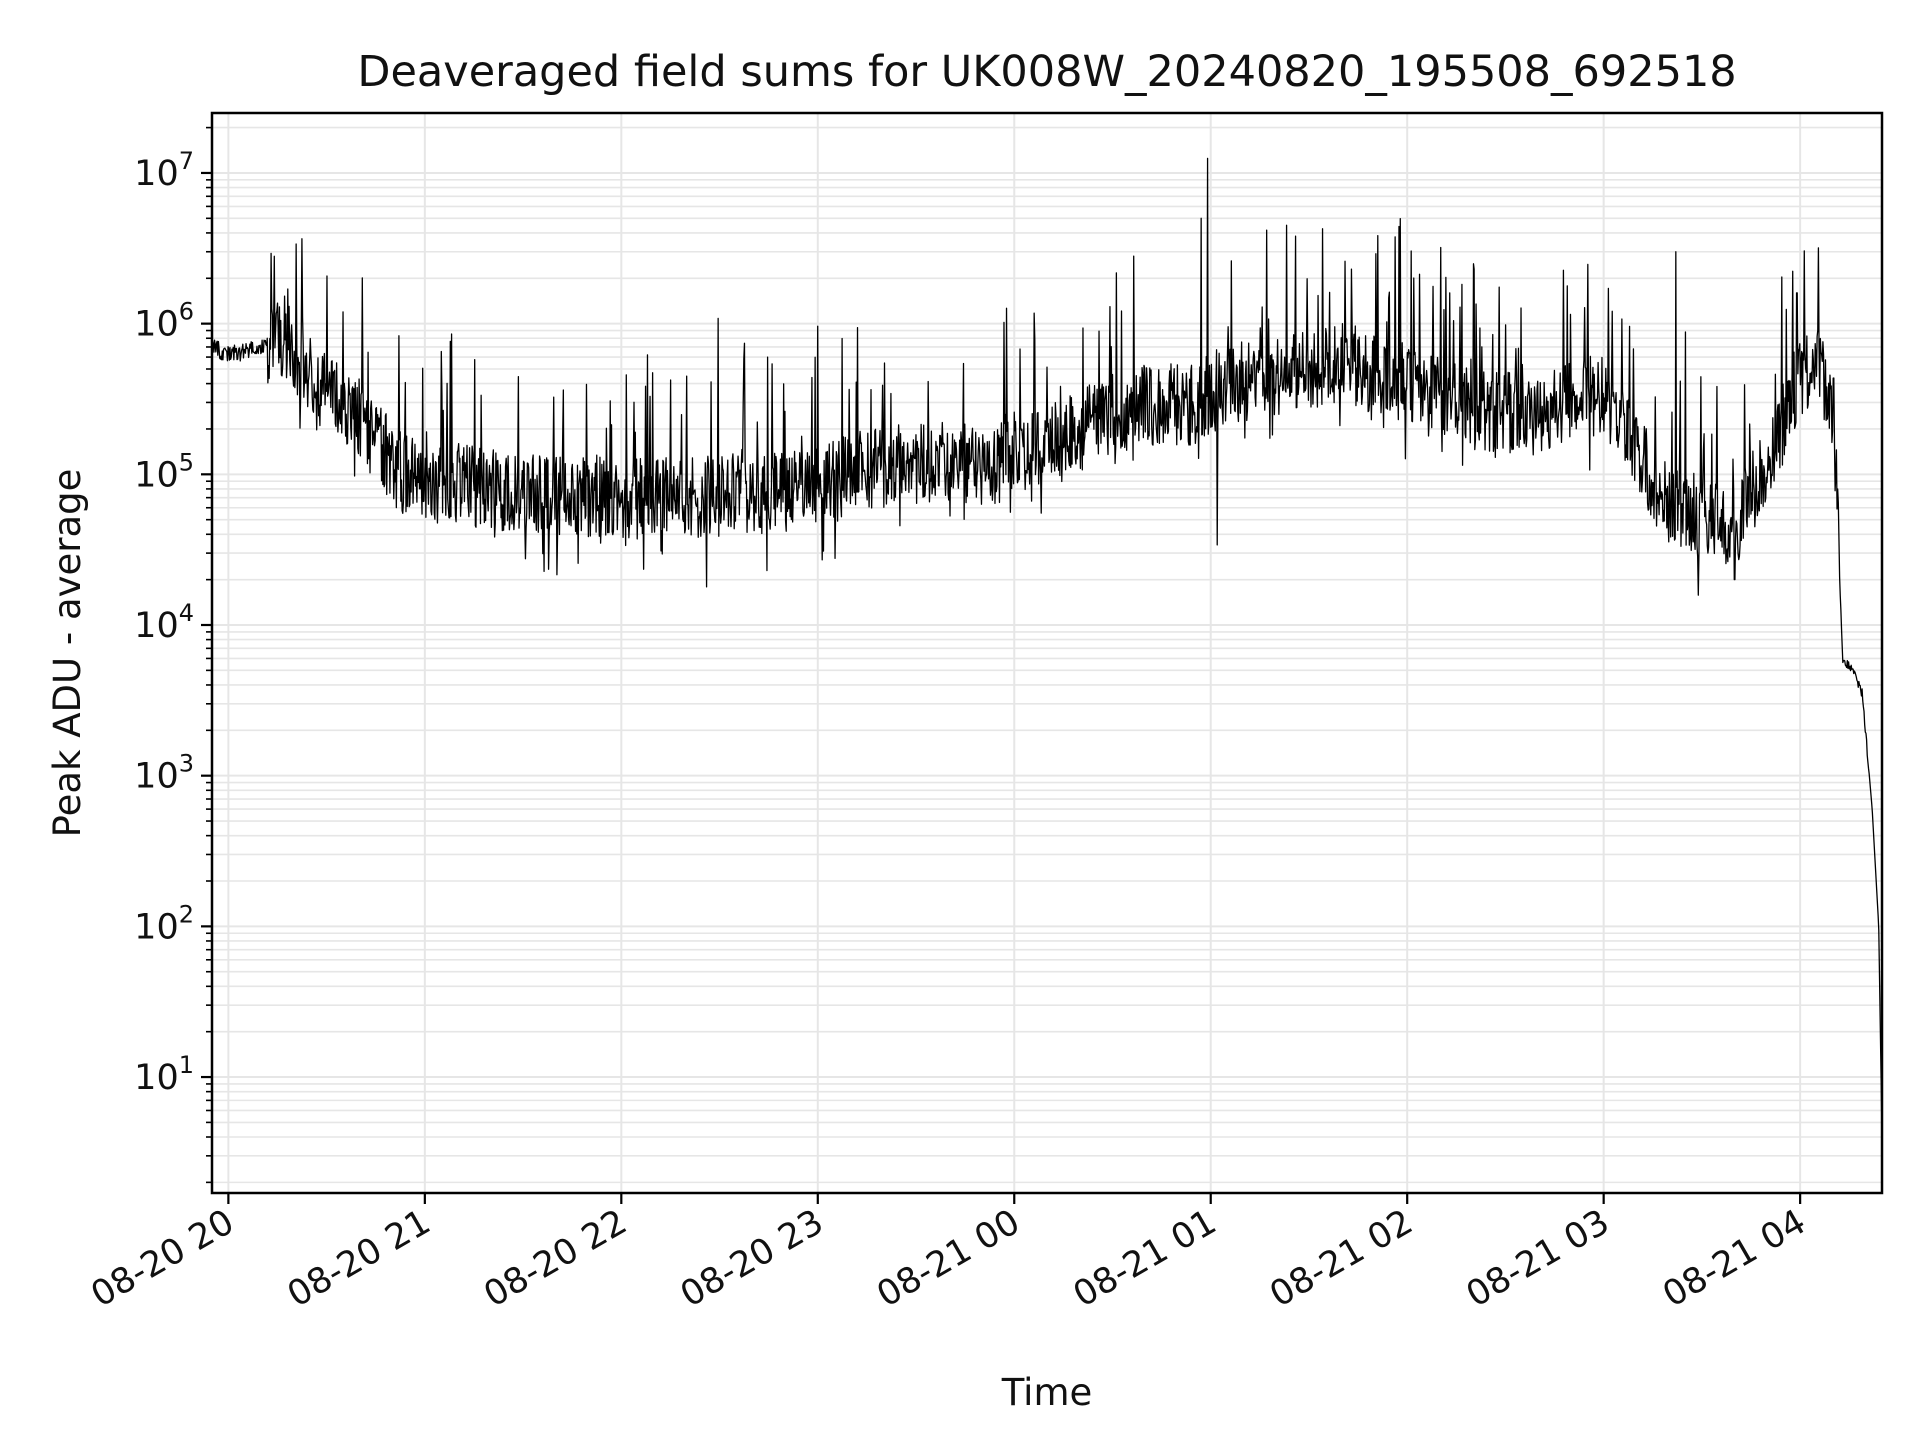  What do you see at coordinates (186, 764) in the screenshot?
I see `y-tick-label-exponent: 3` at bounding box center [186, 764].